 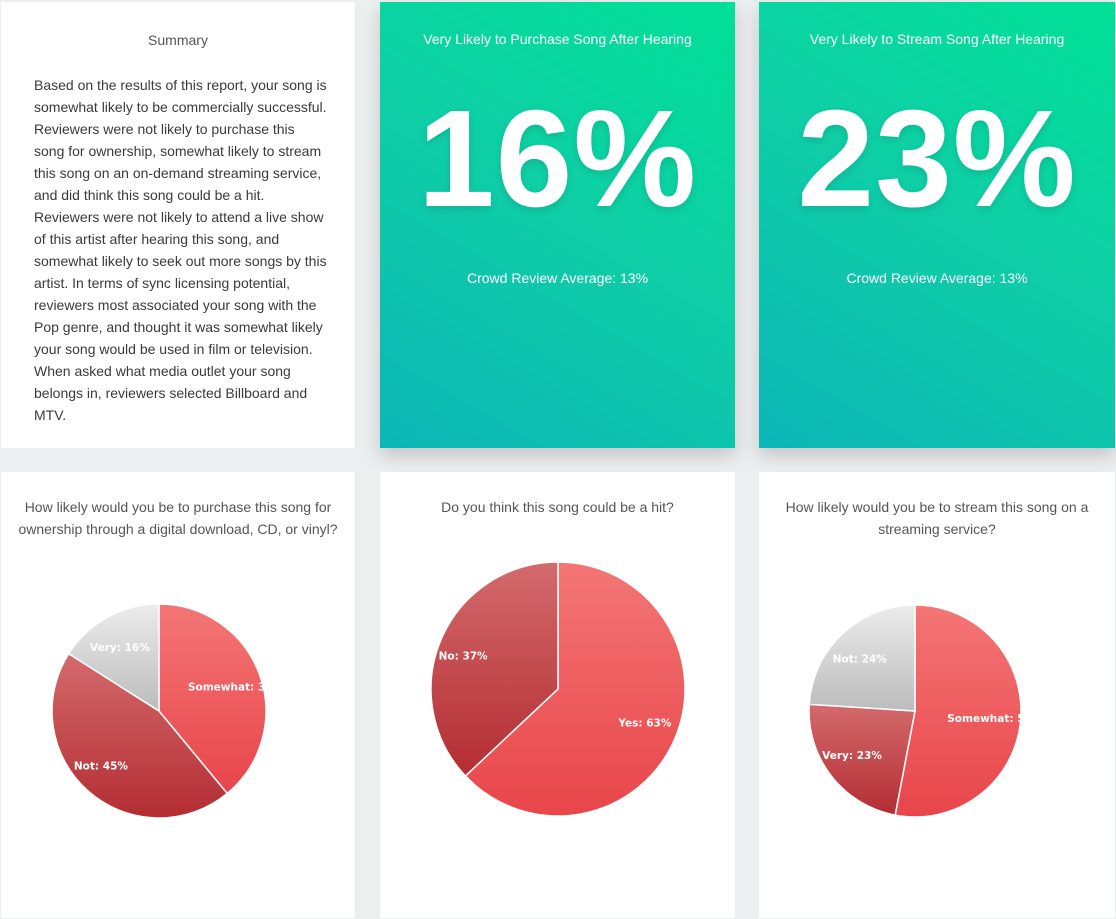 I want to click on pie-chart-hit: Yes: 63% No: 37%, so click(x=558, y=689).